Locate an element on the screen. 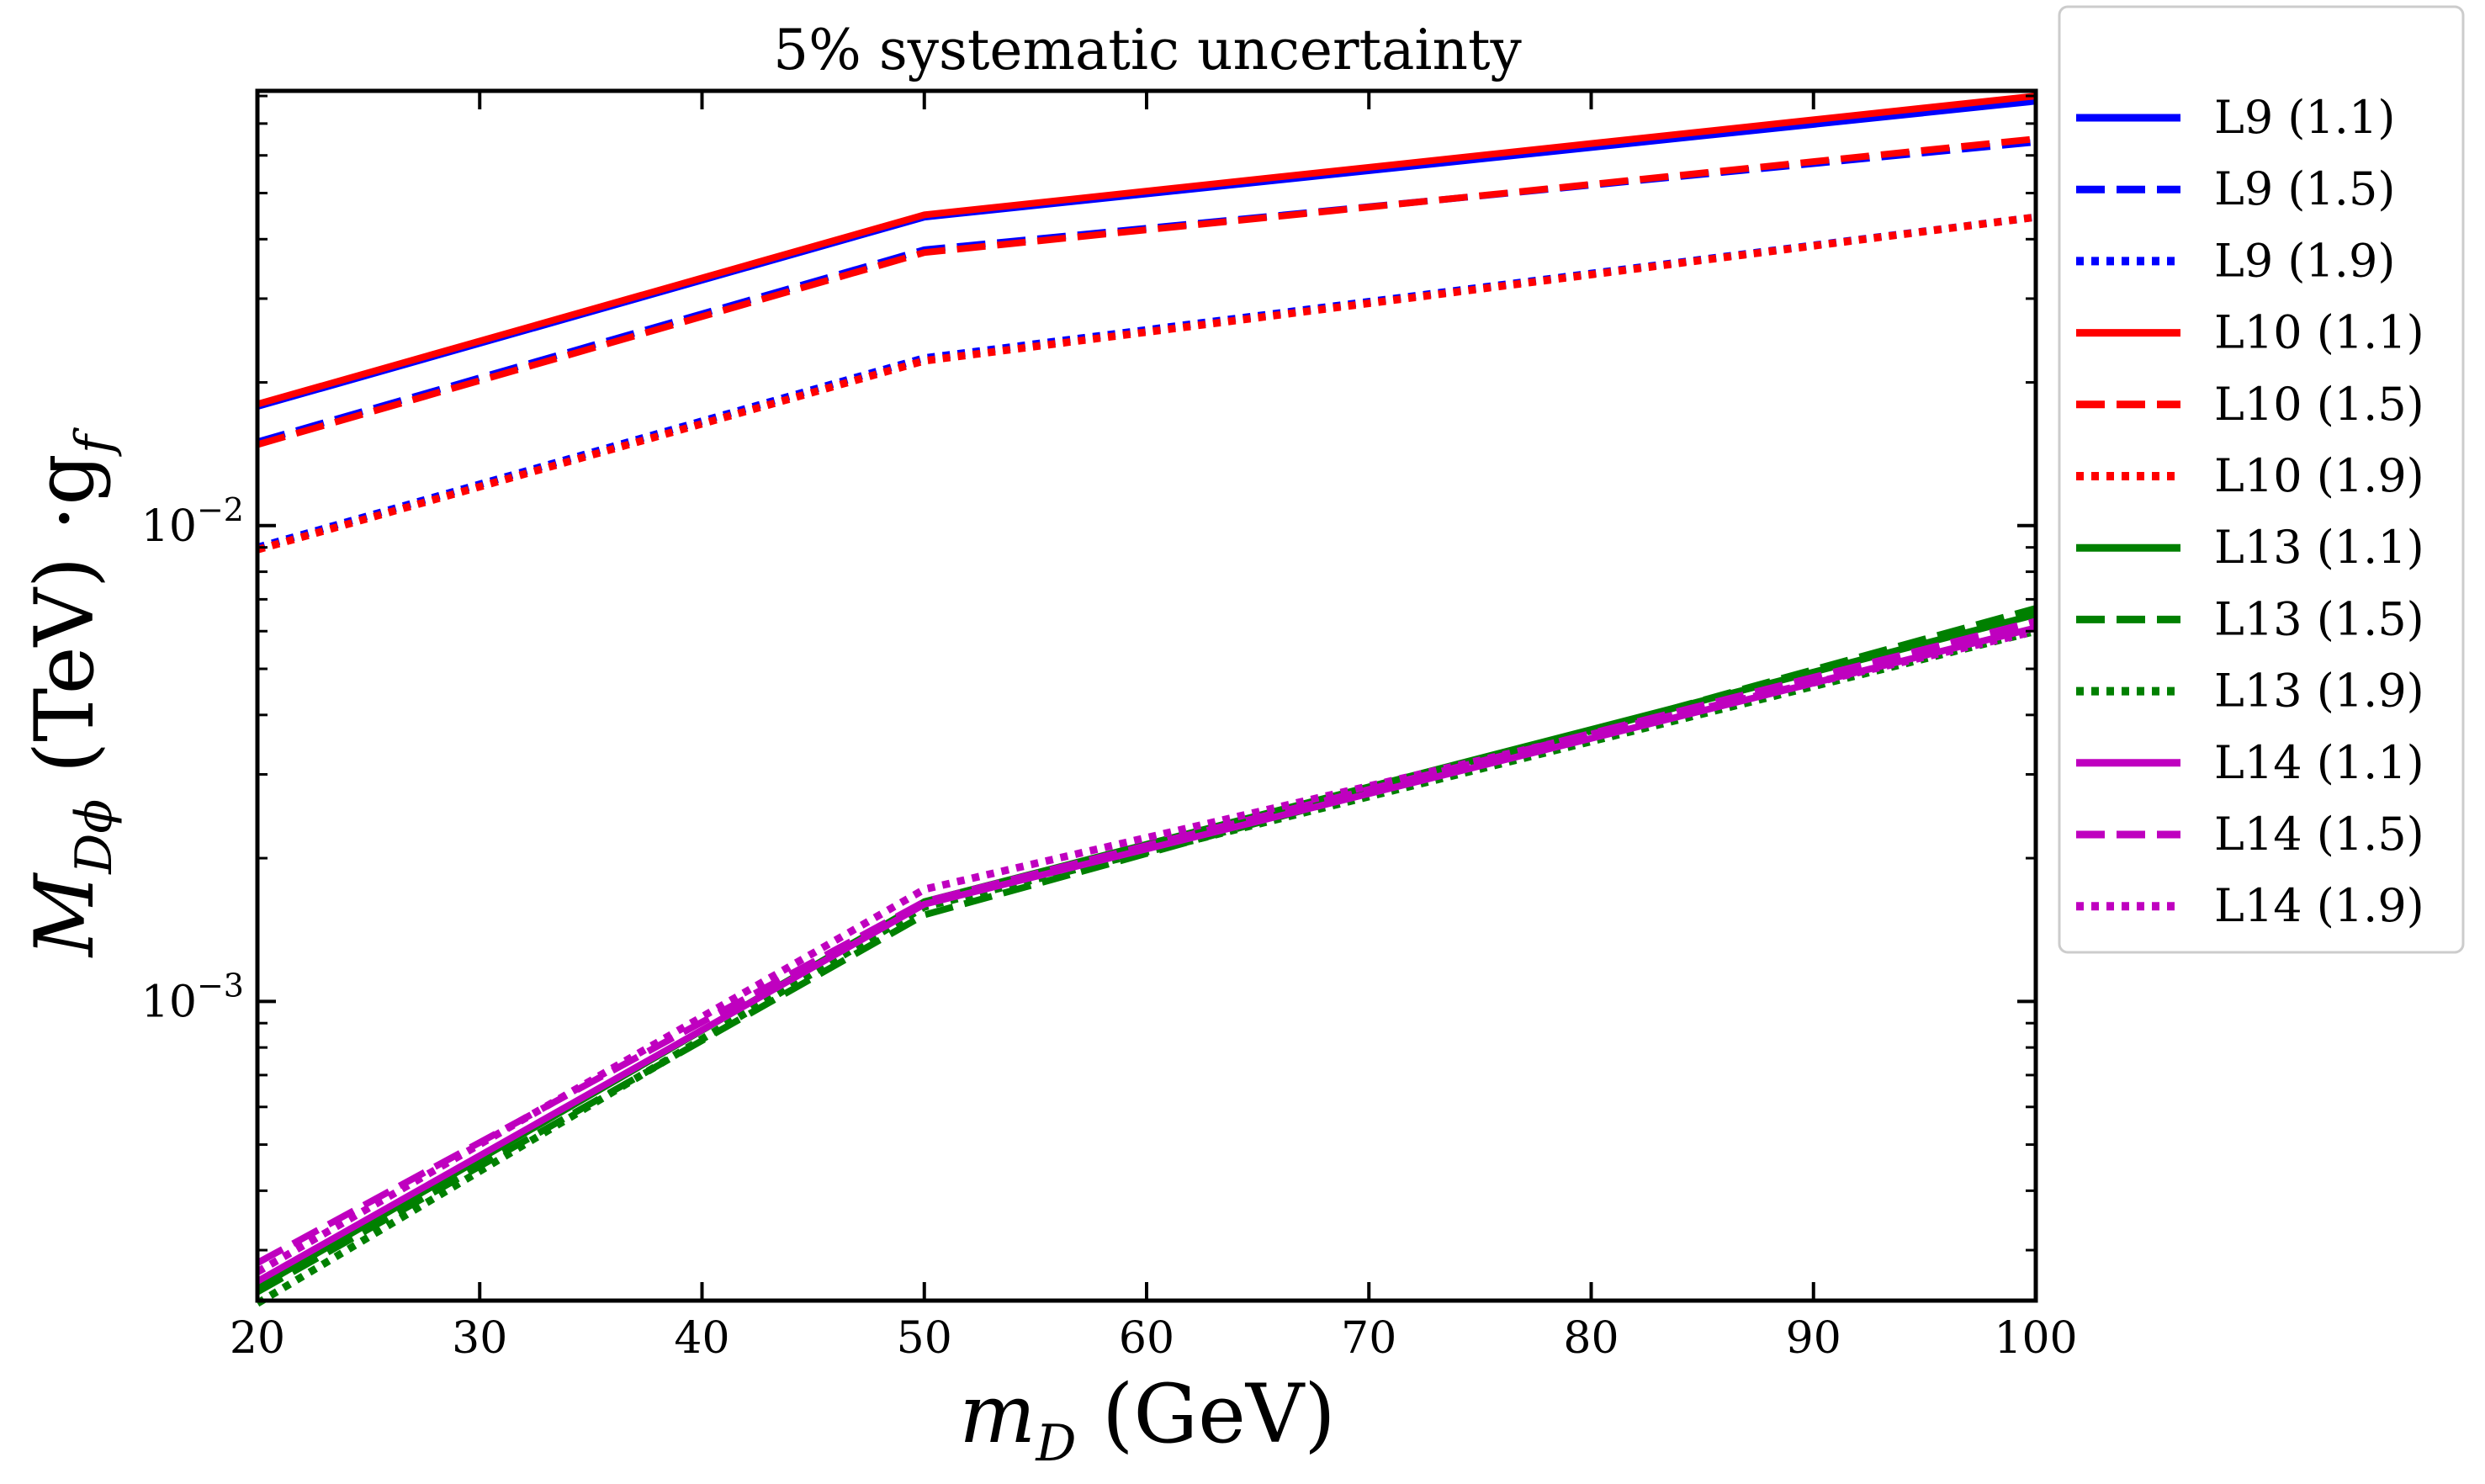 This screenshot has height=1484, width=2485. x-tick-label: 50 is located at coordinates (924, 1338).